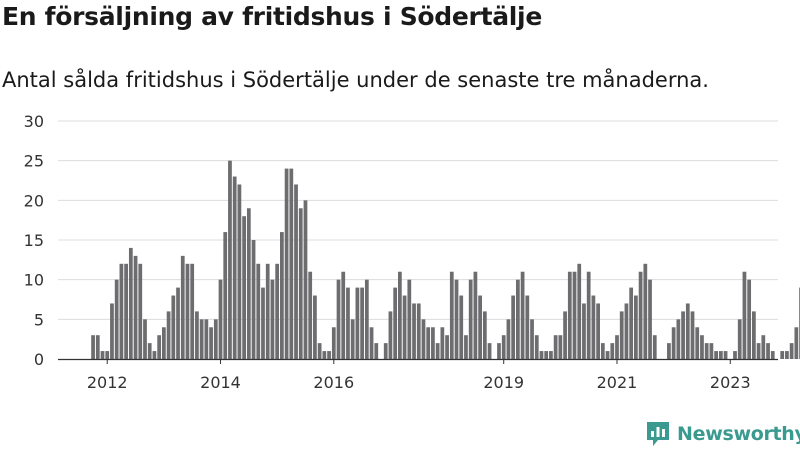 The height and width of the screenshot is (450, 800). Describe the element at coordinates (419, 375) in the screenshot. I see `x-axis-labels: 2012201420162019202120232025` at that location.